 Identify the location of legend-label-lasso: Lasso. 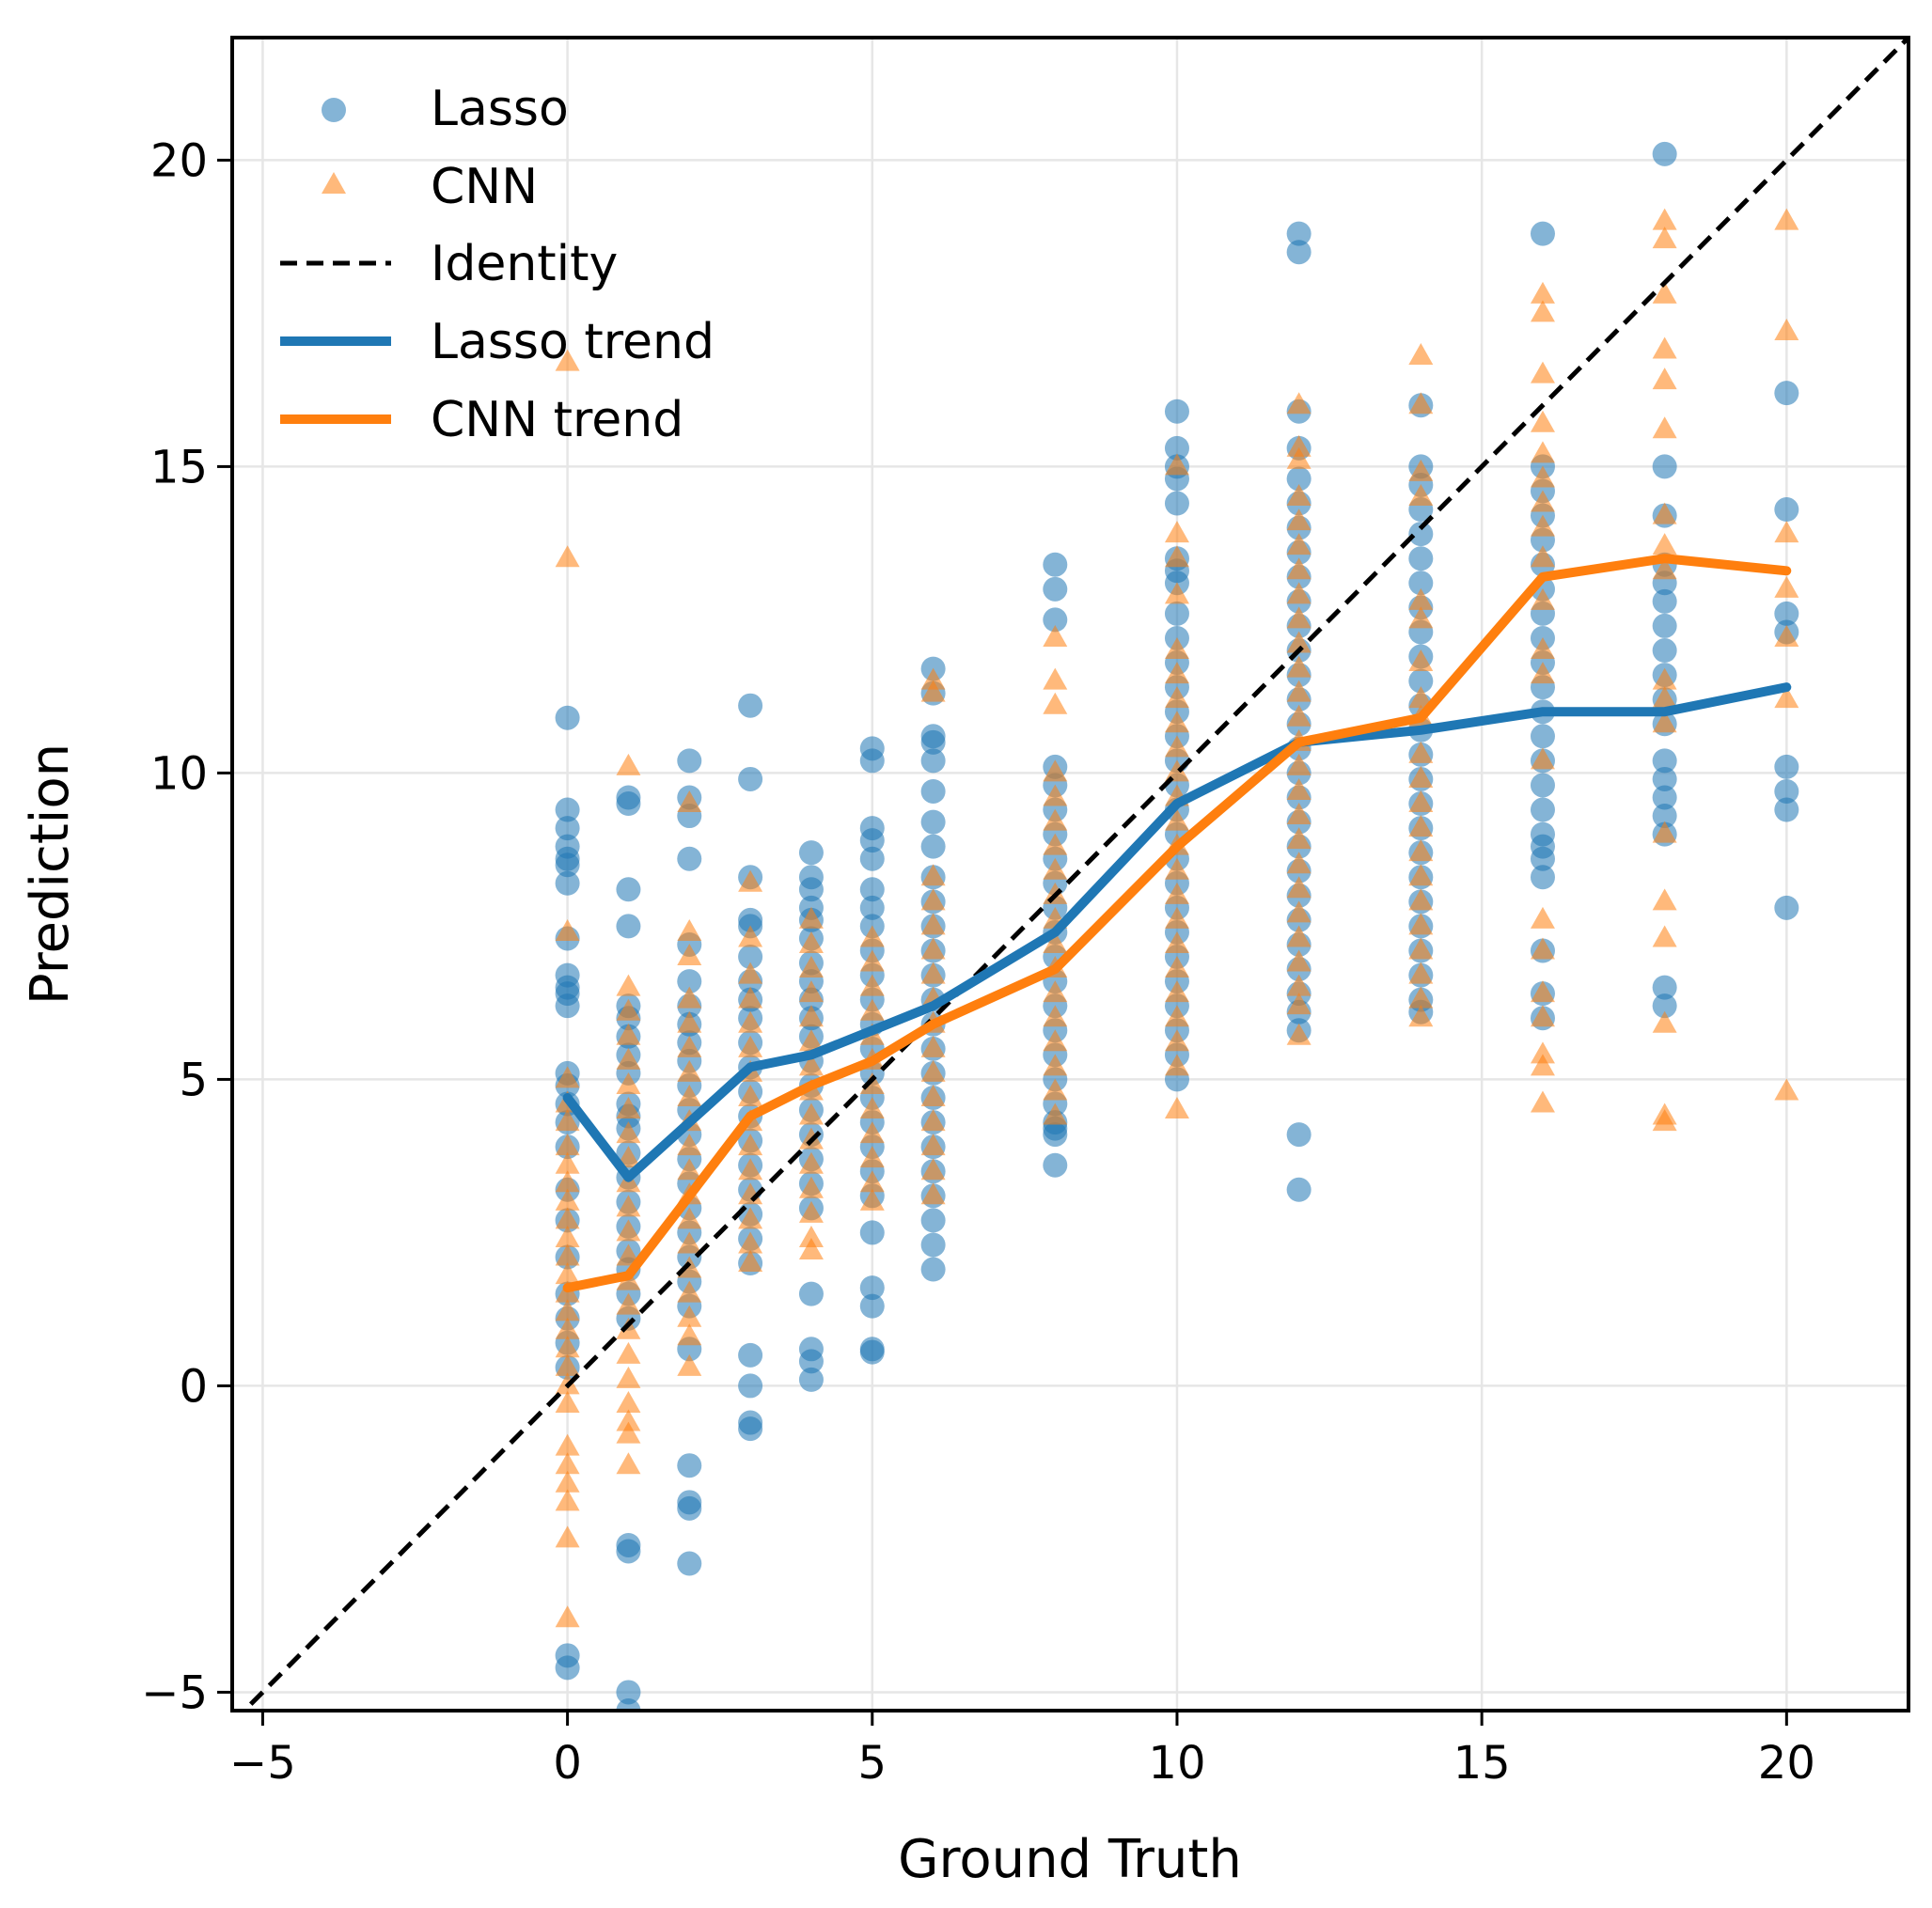
(500, 109).